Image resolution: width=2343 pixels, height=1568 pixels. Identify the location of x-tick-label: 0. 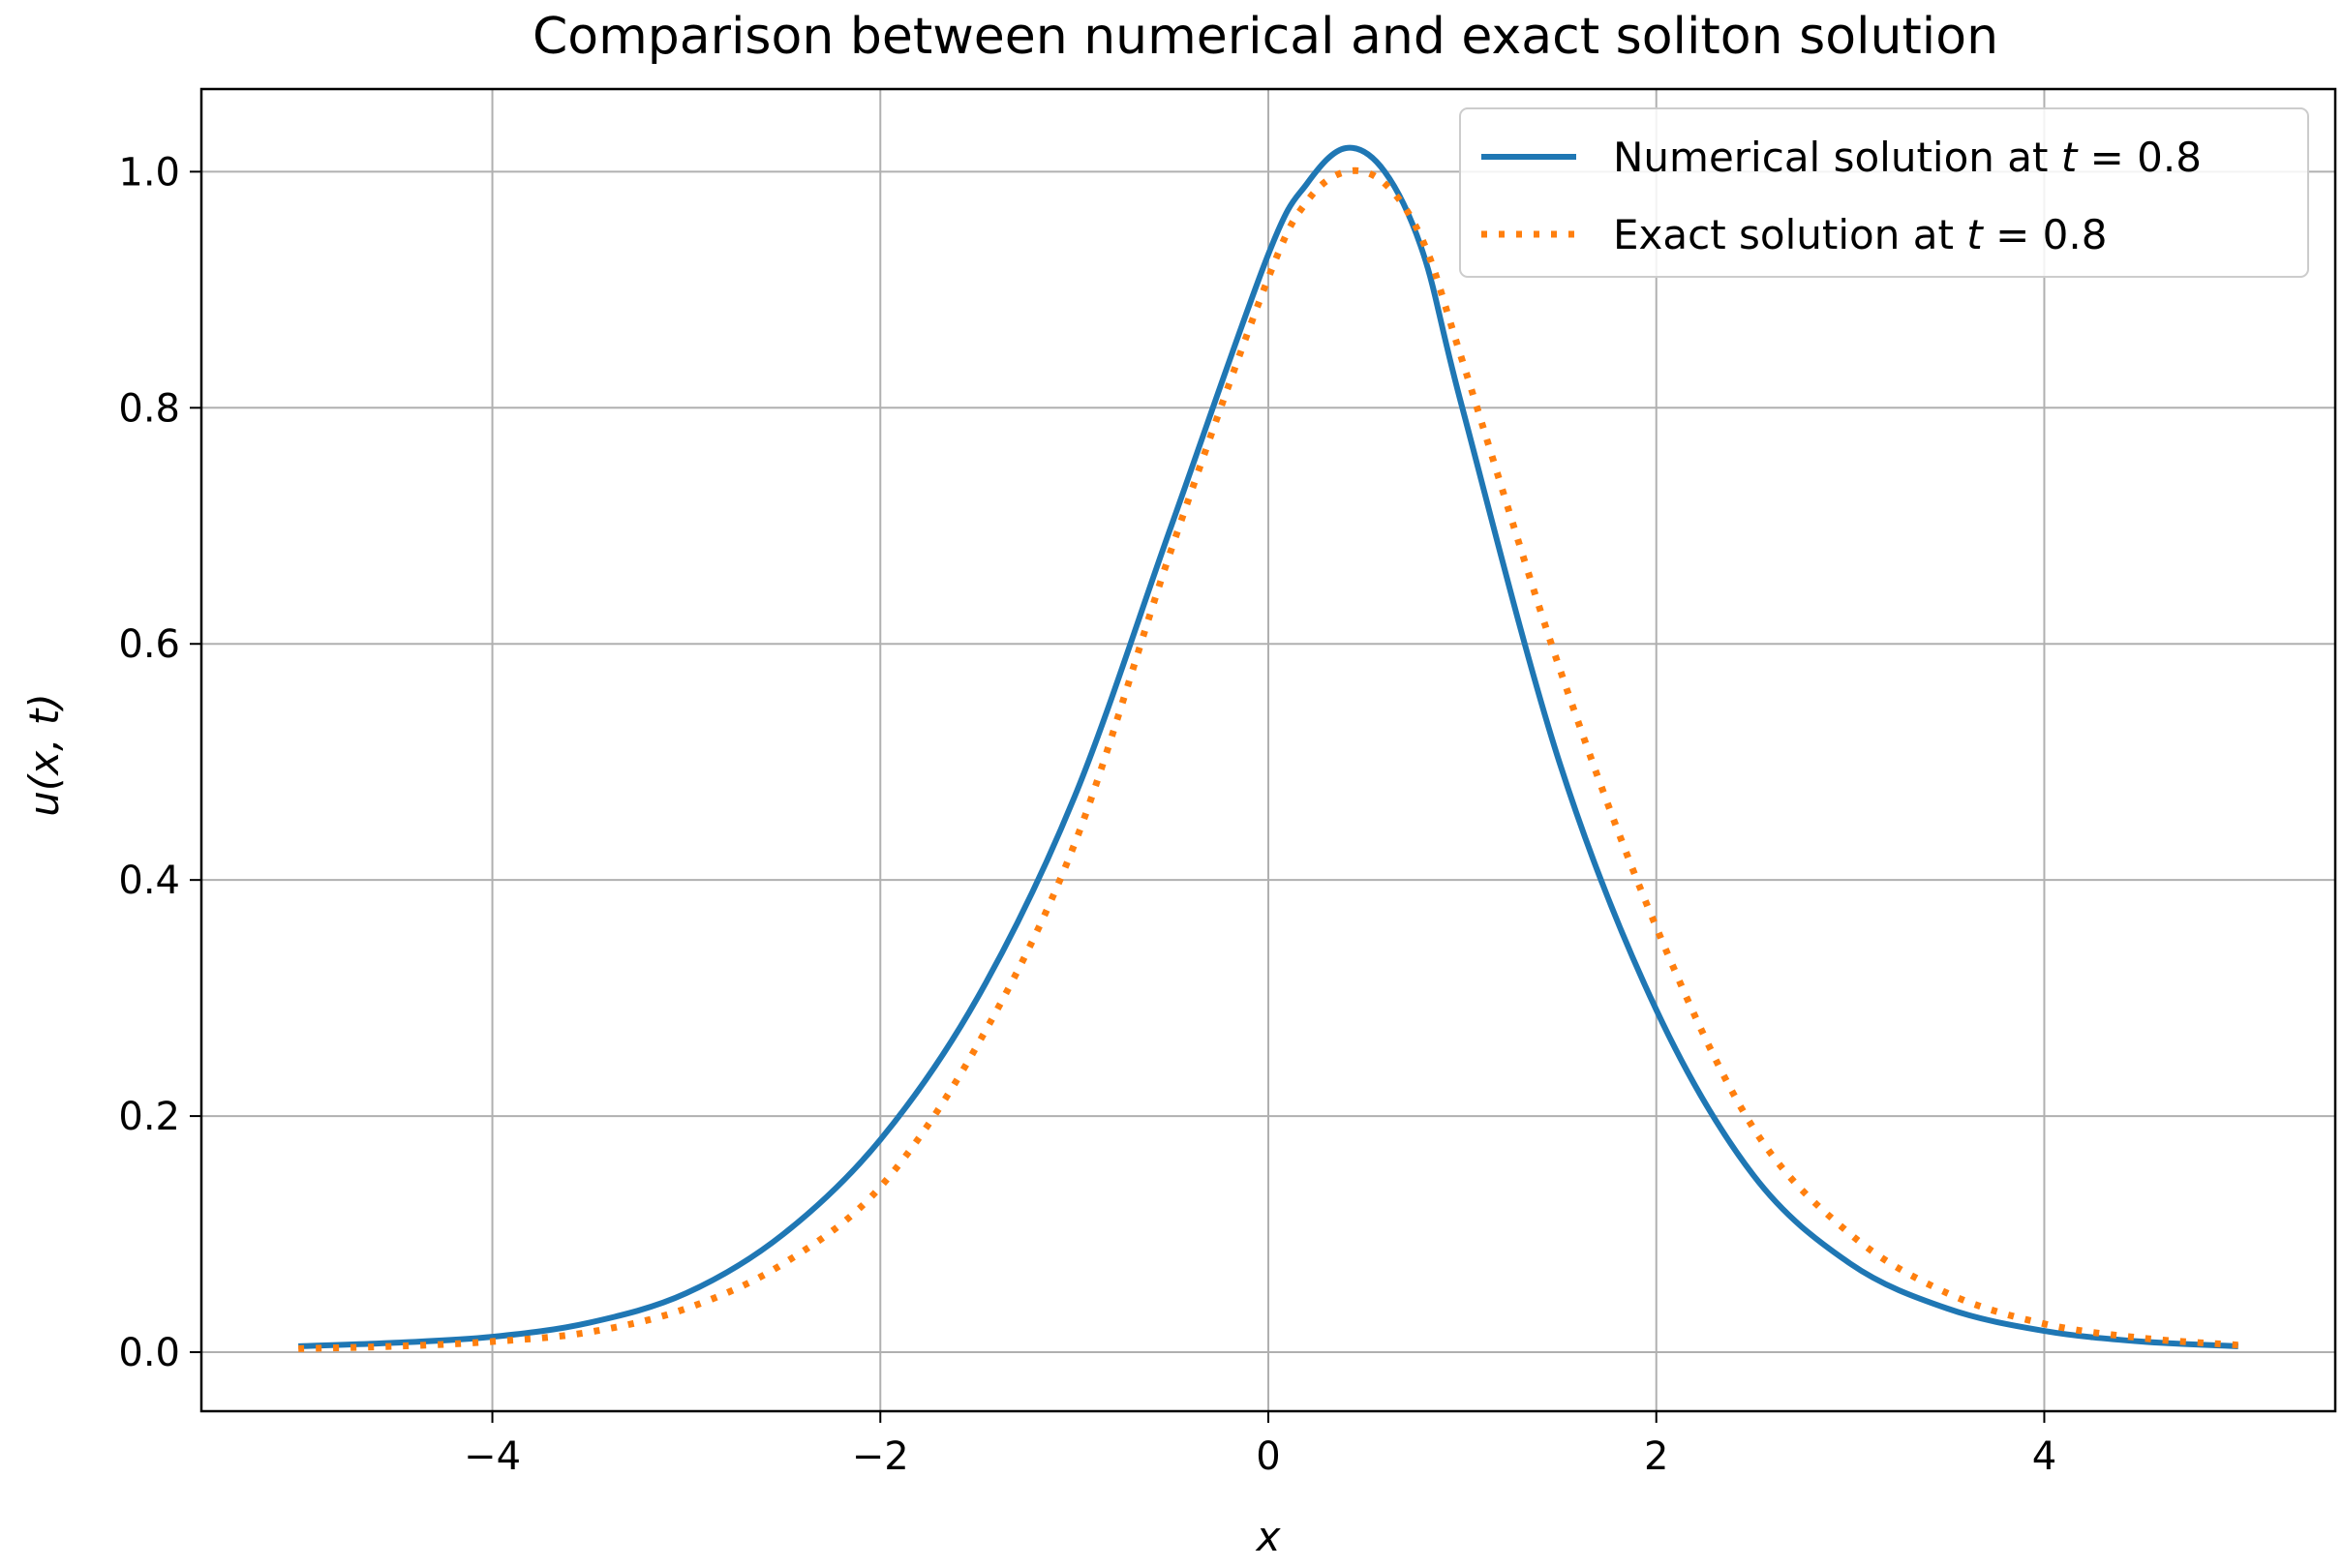
(1268, 1456).